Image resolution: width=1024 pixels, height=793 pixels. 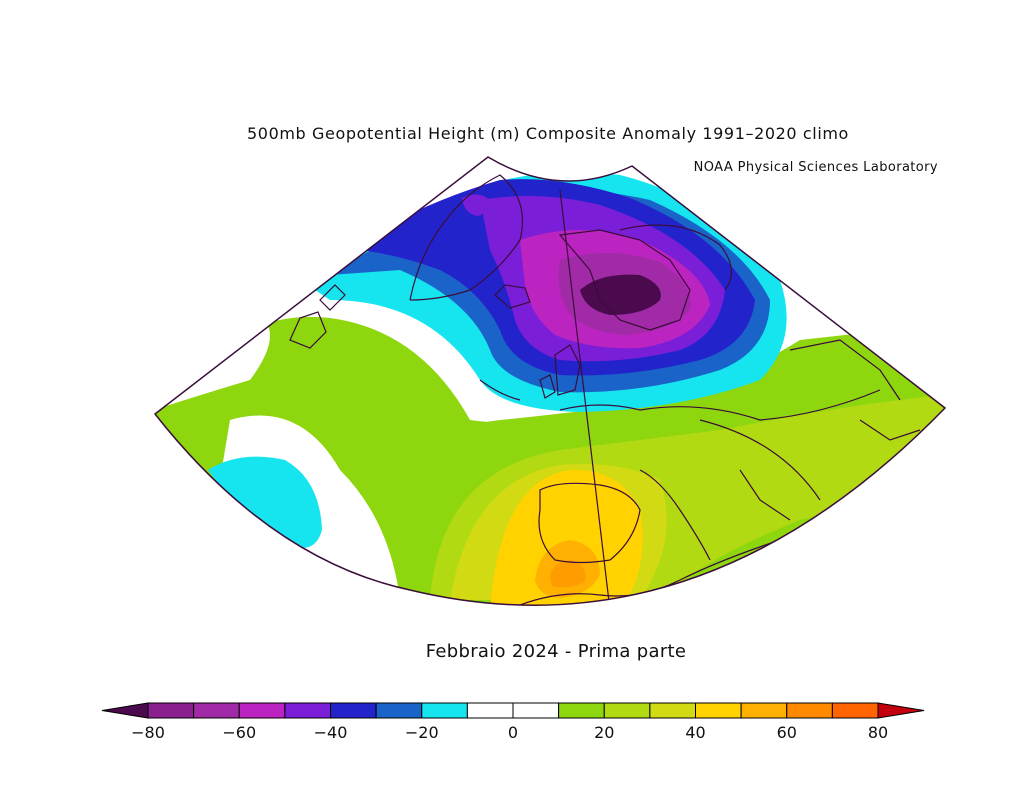 What do you see at coordinates (878, 732) in the screenshot?
I see `colorbar-tick-label: 80` at bounding box center [878, 732].